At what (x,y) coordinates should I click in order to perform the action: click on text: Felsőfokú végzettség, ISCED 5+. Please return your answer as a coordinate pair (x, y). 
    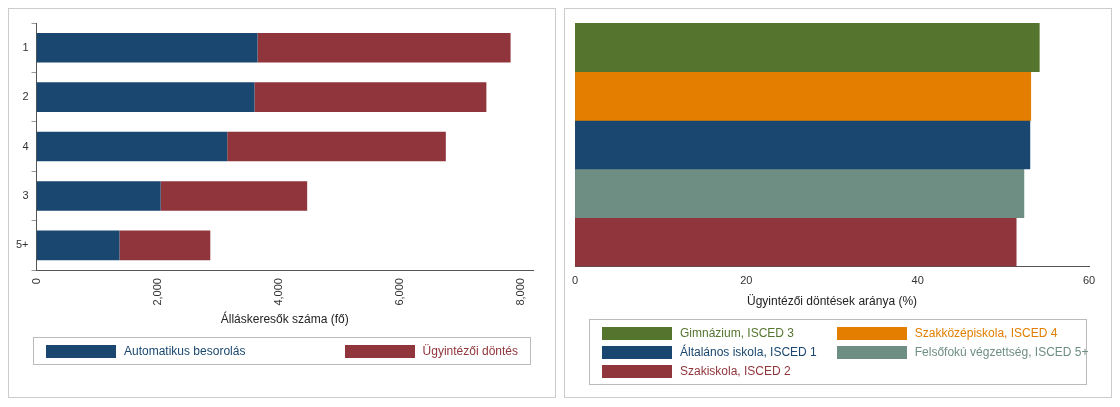
    Looking at the image, I should click on (1001, 352).